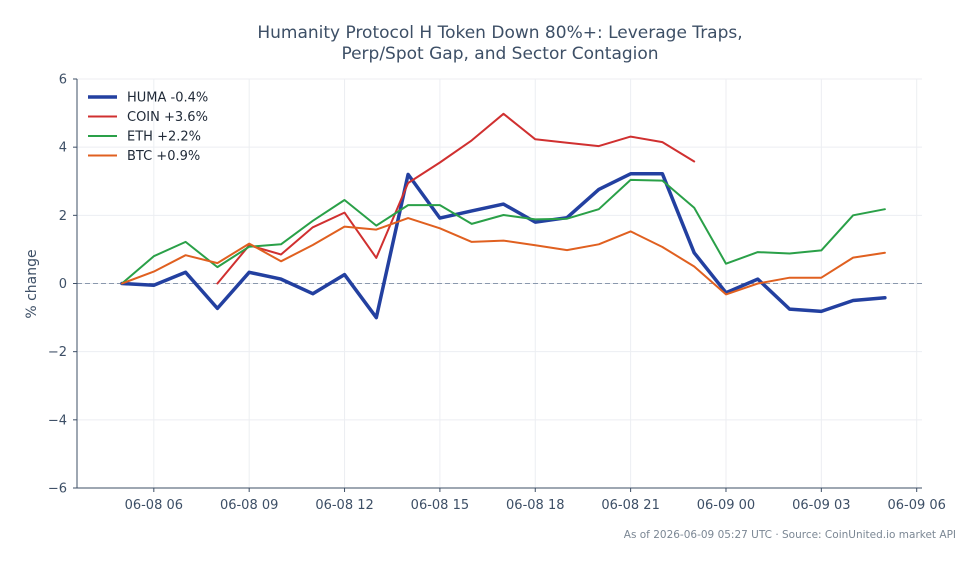 The image size is (979, 564). Describe the element at coordinates (167, 117) in the screenshot. I see `legend-label-coin: COIN +3.6%` at that location.